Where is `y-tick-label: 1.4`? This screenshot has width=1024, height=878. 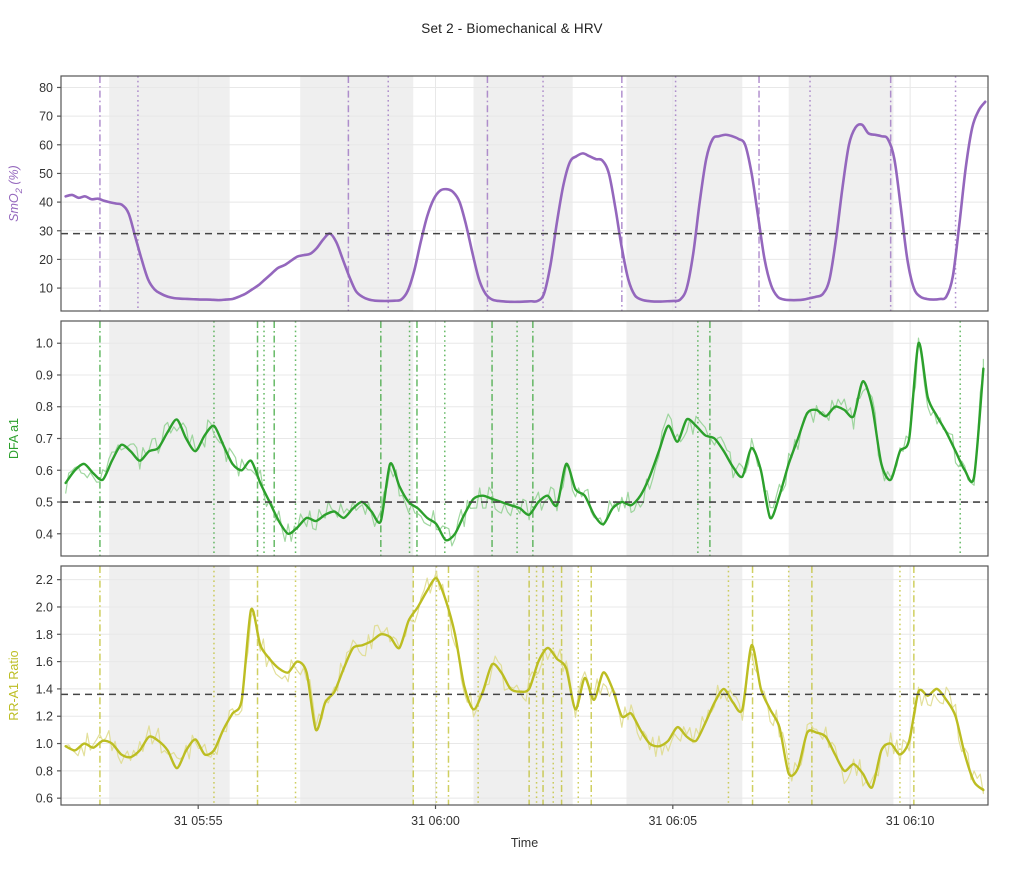
y-tick-label: 1.4 is located at coordinates (44, 689).